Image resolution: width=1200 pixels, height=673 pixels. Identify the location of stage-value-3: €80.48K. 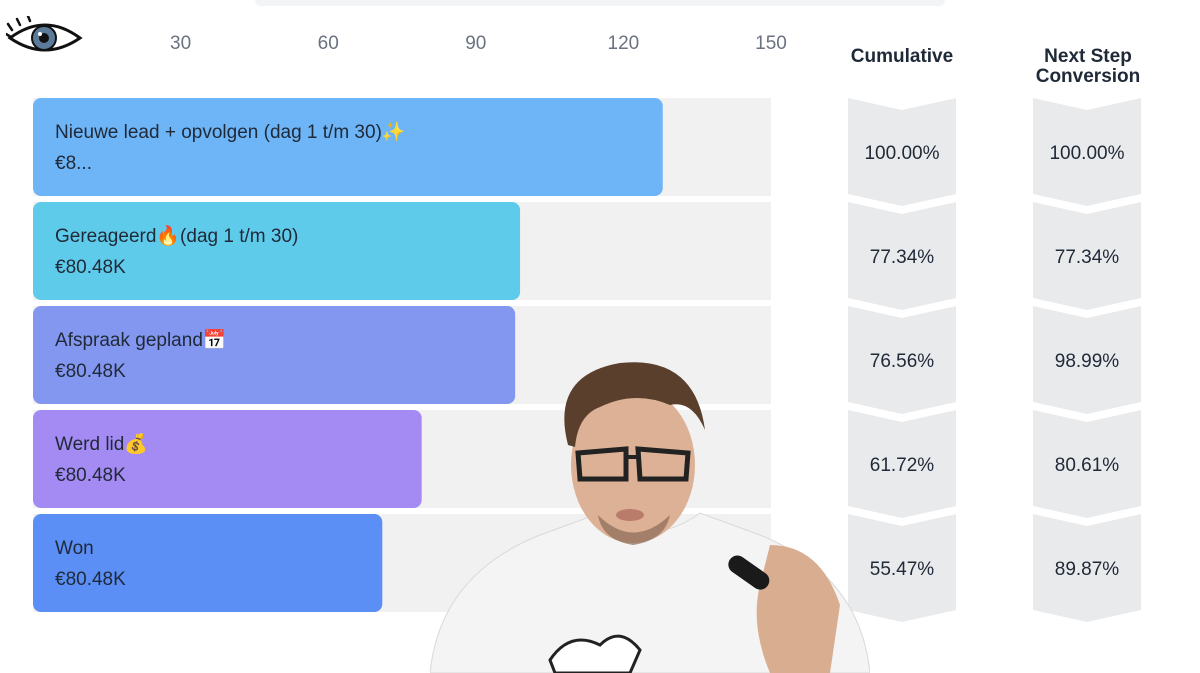
(90, 371).